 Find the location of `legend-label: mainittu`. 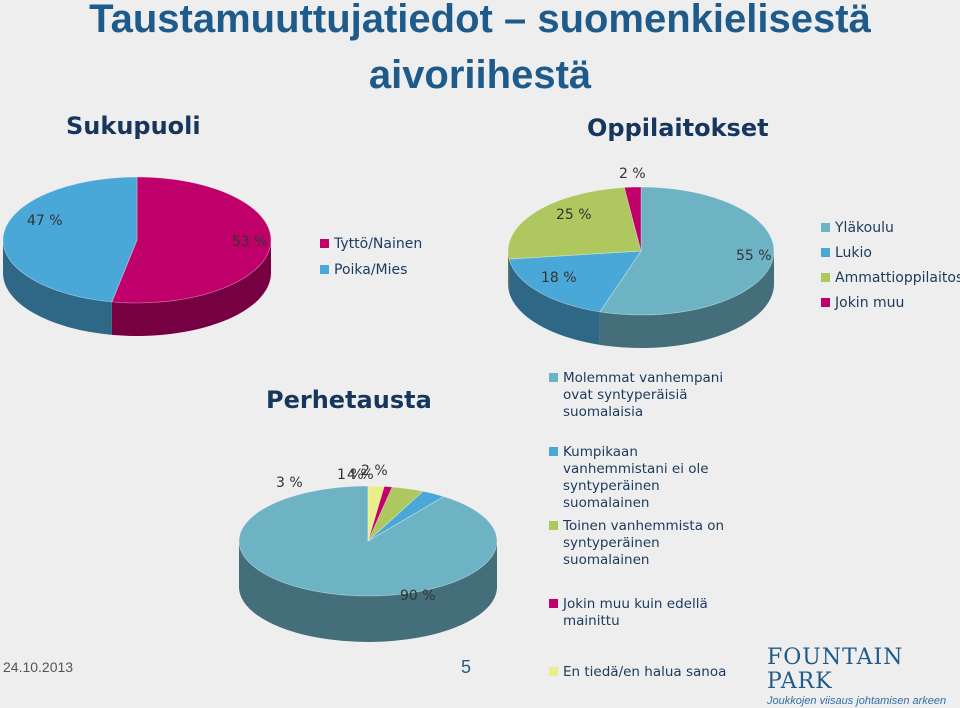

legend-label: mainittu is located at coordinates (591, 621).